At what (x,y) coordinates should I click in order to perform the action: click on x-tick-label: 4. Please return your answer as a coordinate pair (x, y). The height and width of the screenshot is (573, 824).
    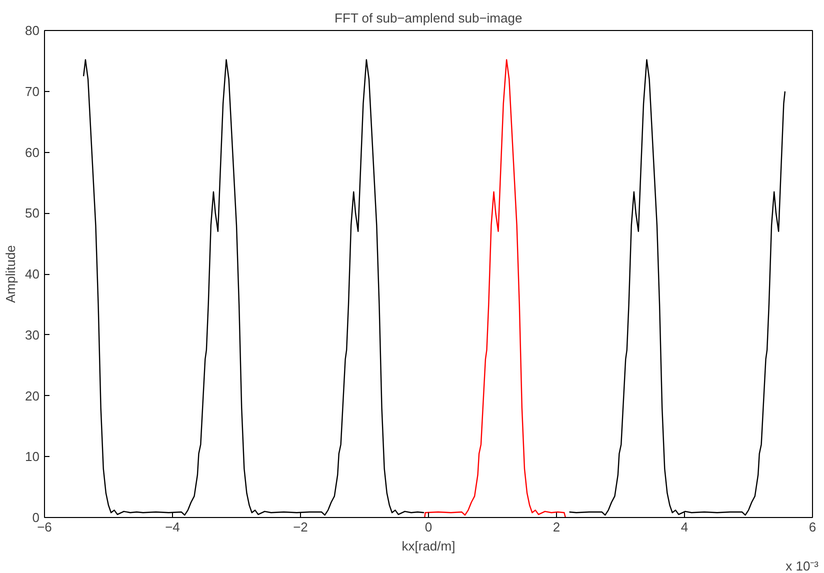
    Looking at the image, I should click on (684, 527).